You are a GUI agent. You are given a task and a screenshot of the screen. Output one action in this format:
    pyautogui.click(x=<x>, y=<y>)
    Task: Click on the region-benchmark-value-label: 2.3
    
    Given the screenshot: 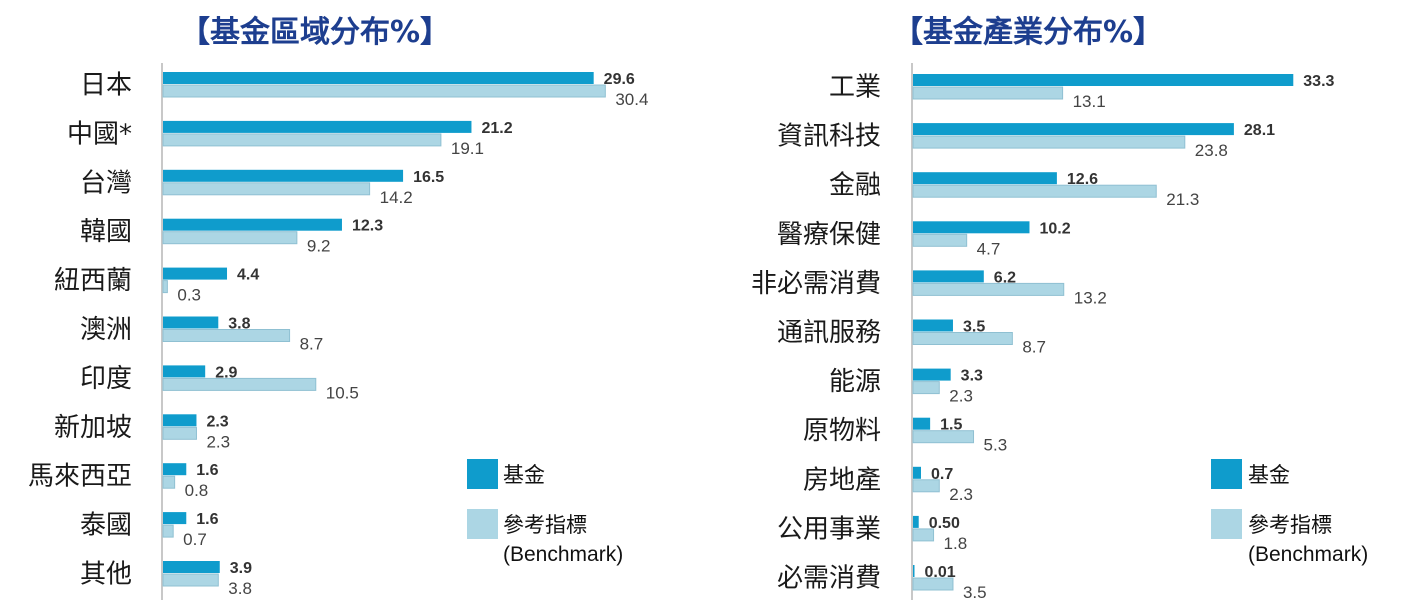 What is the action you would take?
    pyautogui.click(x=218, y=441)
    